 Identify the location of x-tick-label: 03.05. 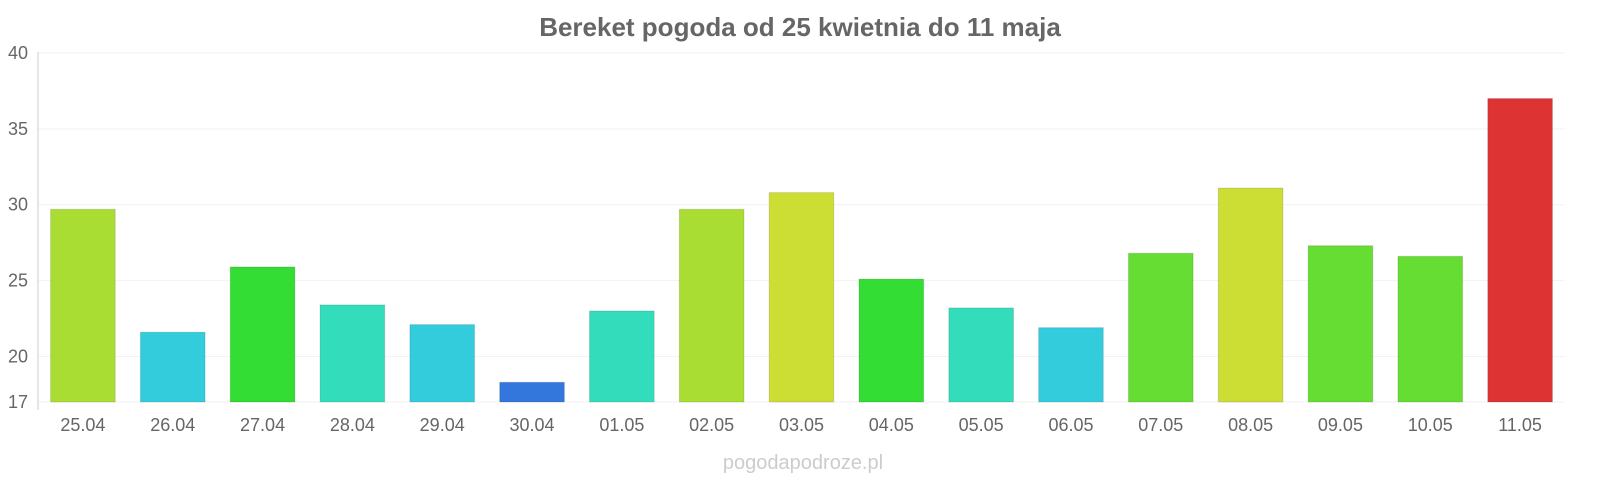
(801, 425).